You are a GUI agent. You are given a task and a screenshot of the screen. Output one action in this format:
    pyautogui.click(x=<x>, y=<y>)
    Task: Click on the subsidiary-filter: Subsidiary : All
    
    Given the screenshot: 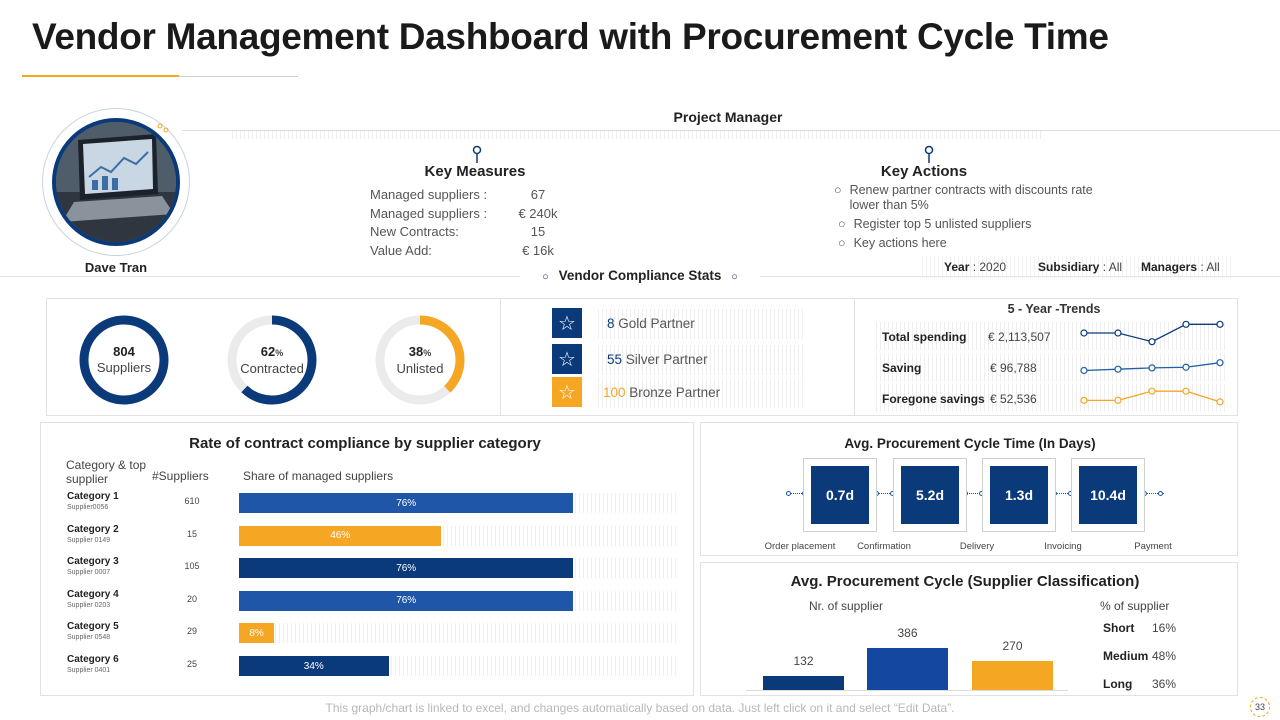 What is the action you would take?
    pyautogui.click(x=1080, y=267)
    